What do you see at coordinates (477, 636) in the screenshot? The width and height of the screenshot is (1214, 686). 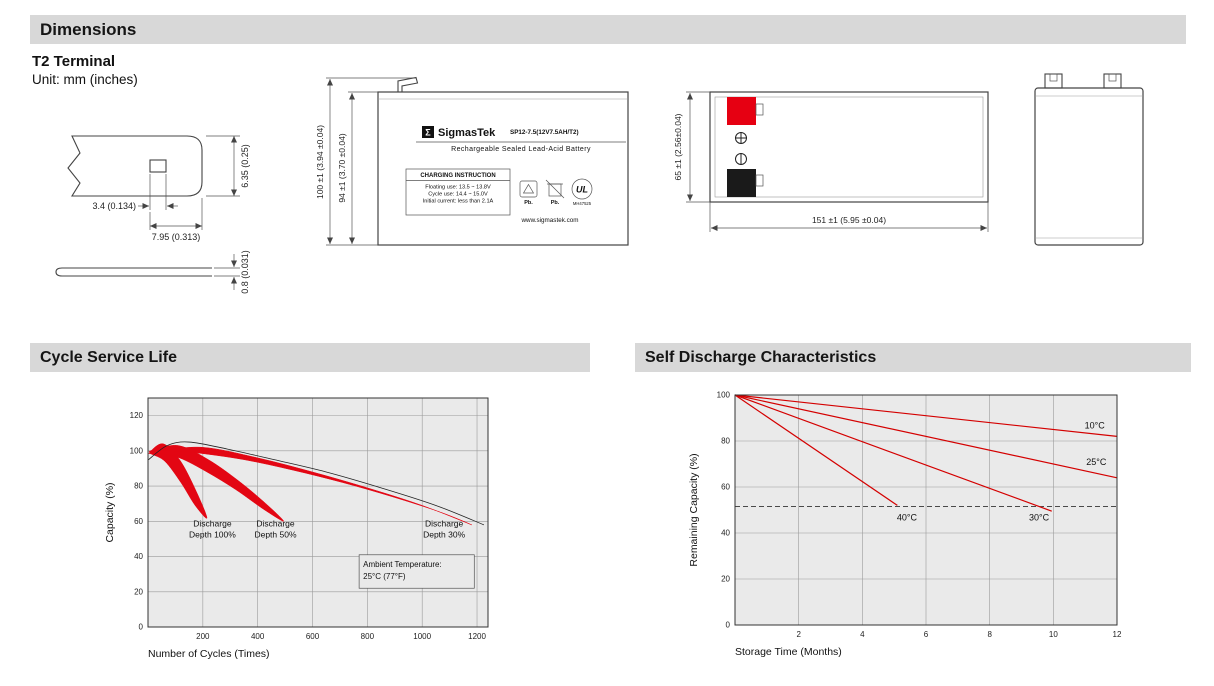 I see `svg-text: 1200` at bounding box center [477, 636].